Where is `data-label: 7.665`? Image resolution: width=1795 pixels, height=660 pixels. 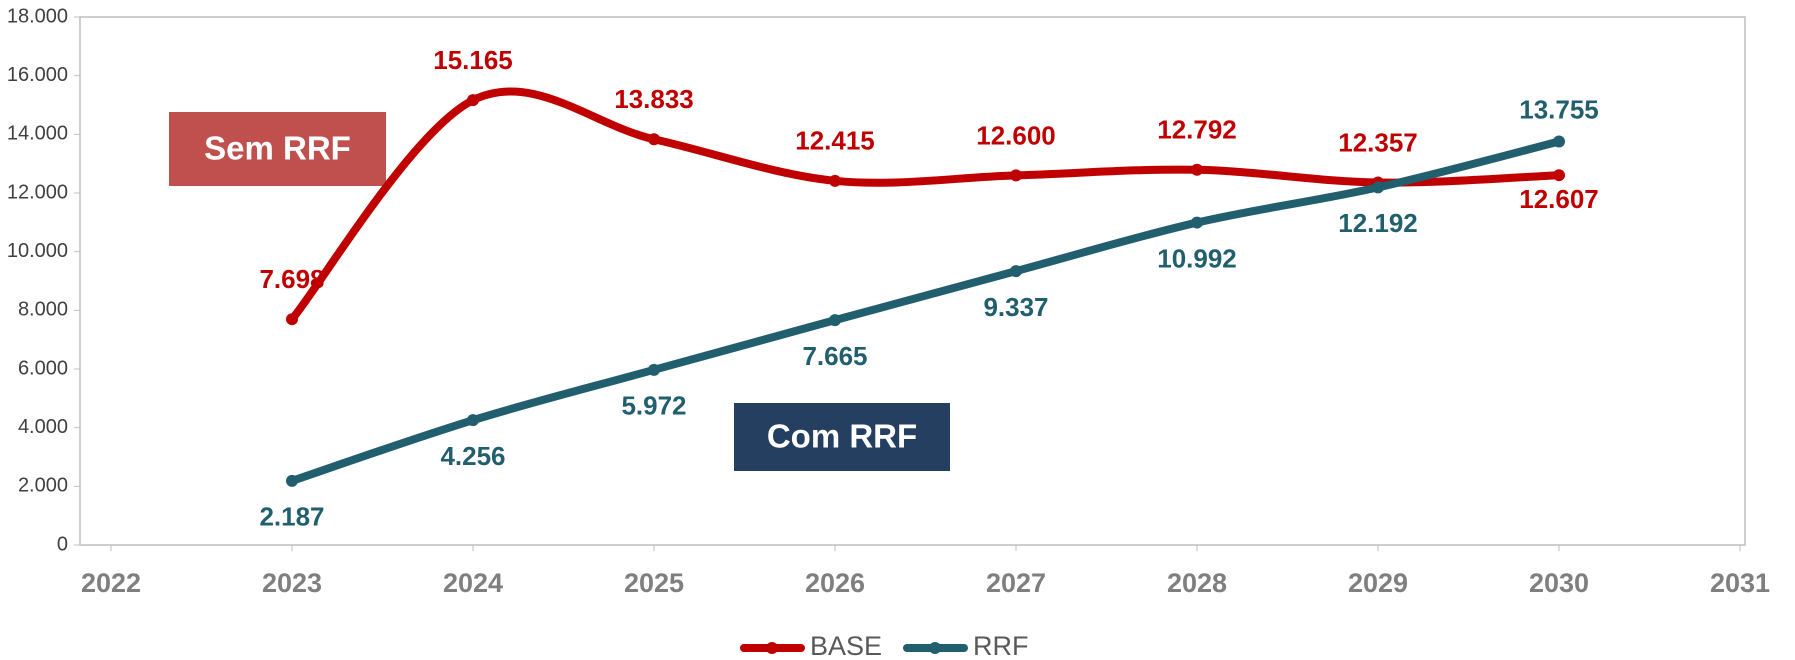
data-label: 7.665 is located at coordinates (834, 356).